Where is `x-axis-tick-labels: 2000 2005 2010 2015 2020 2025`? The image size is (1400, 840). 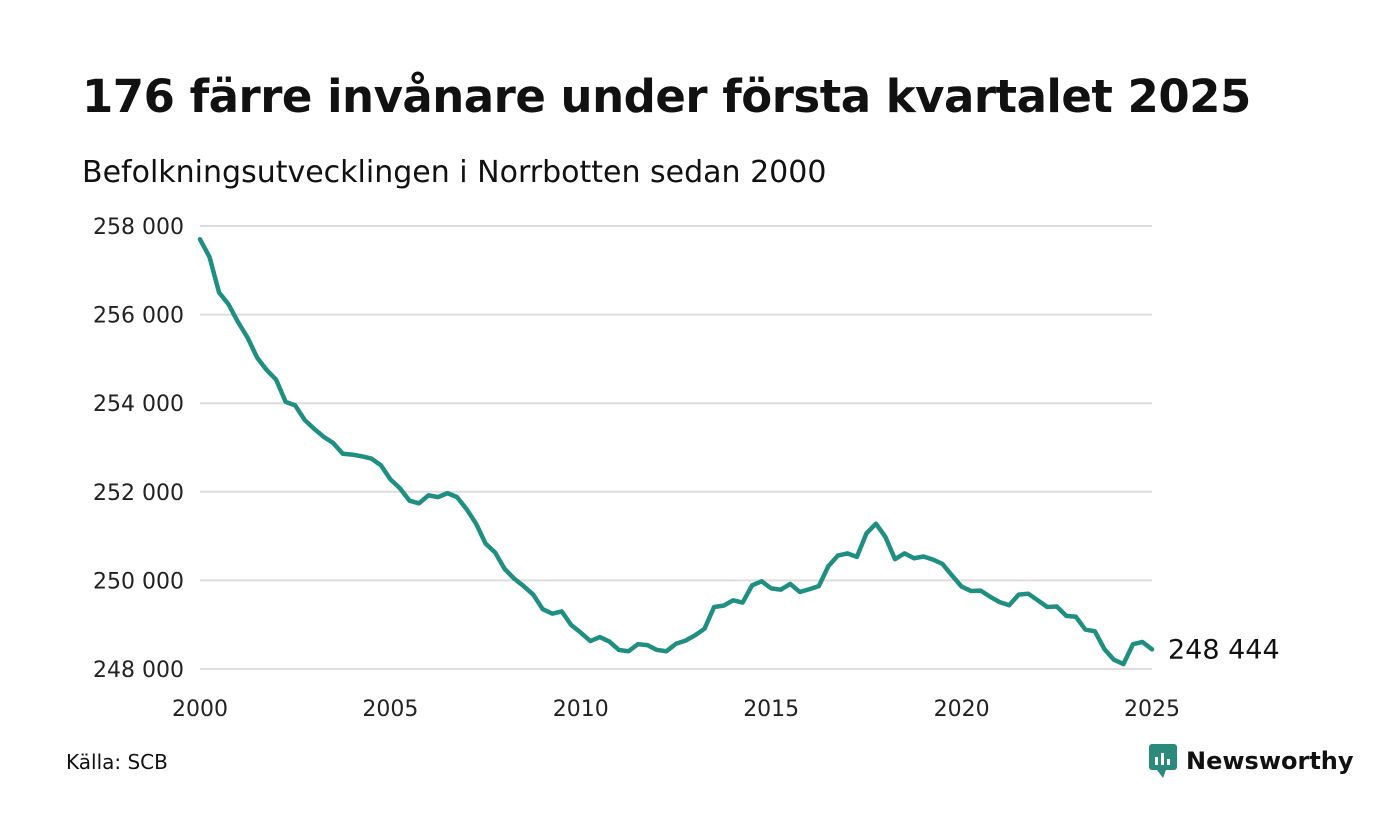 x-axis-tick-labels: 2000 2005 2010 2015 2020 2025 is located at coordinates (676, 709).